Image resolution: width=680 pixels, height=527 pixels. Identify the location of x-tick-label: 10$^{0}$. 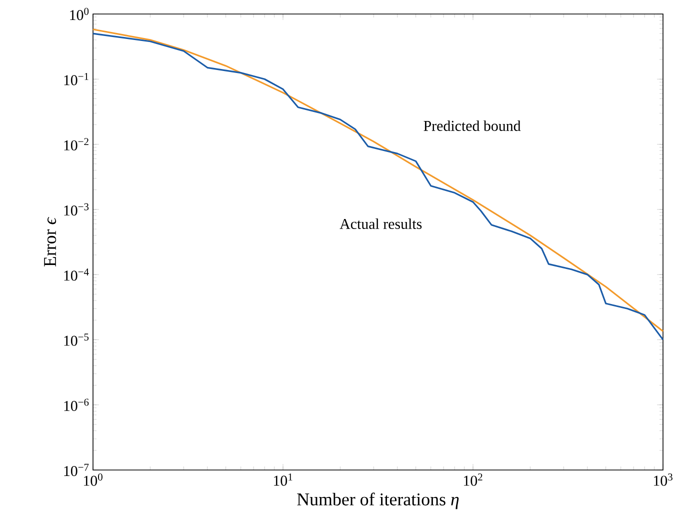
(93, 480).